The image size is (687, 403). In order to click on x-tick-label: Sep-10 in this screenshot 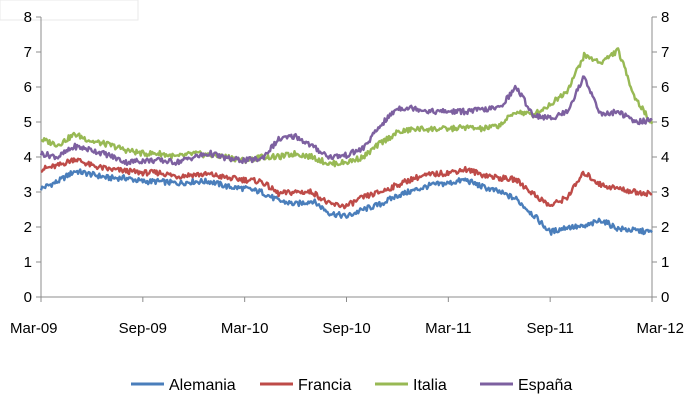, I will do `click(346, 328)`.